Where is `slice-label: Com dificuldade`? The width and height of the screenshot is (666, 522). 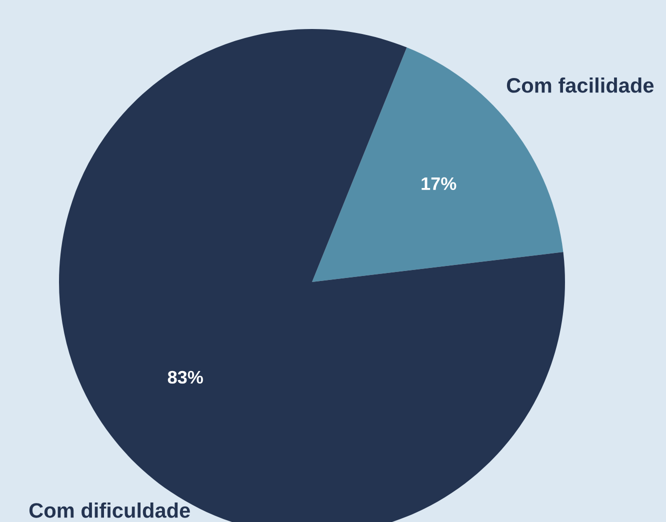 slice-label: Com dificuldade is located at coordinates (109, 510).